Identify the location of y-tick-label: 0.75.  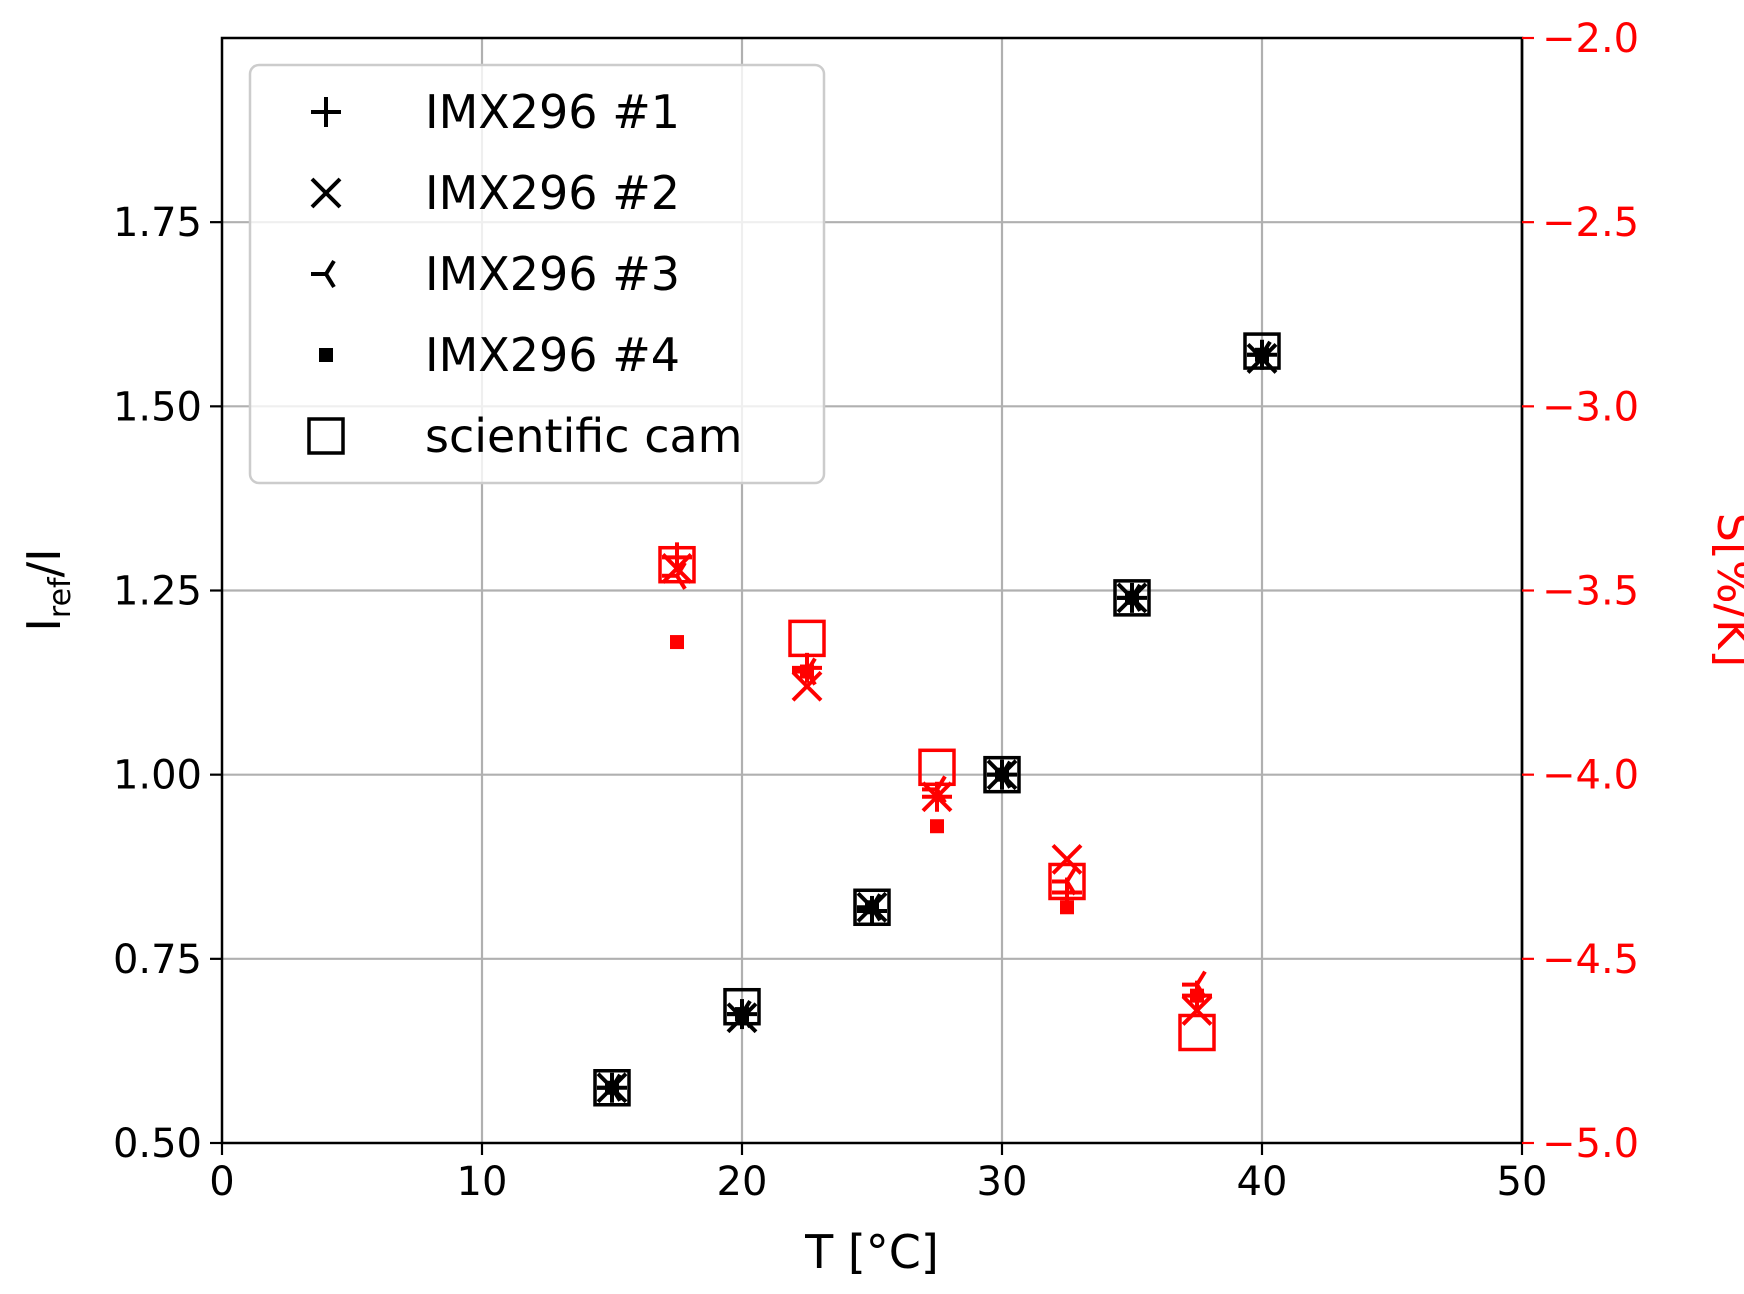
(157, 960).